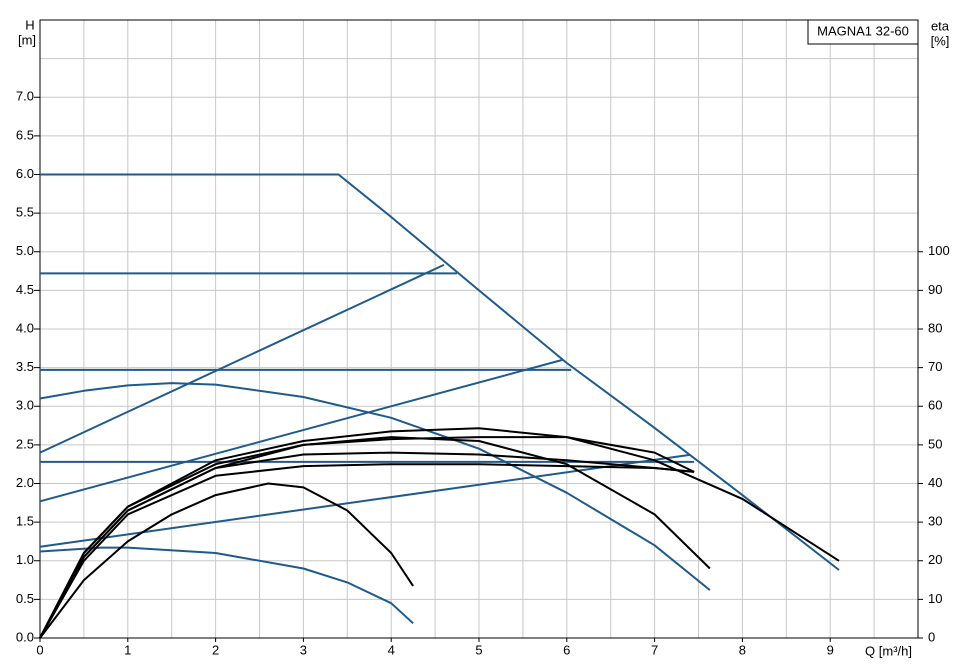 The height and width of the screenshot is (669, 958). I want to click on y-tick-label: 3.0, so click(25, 405).